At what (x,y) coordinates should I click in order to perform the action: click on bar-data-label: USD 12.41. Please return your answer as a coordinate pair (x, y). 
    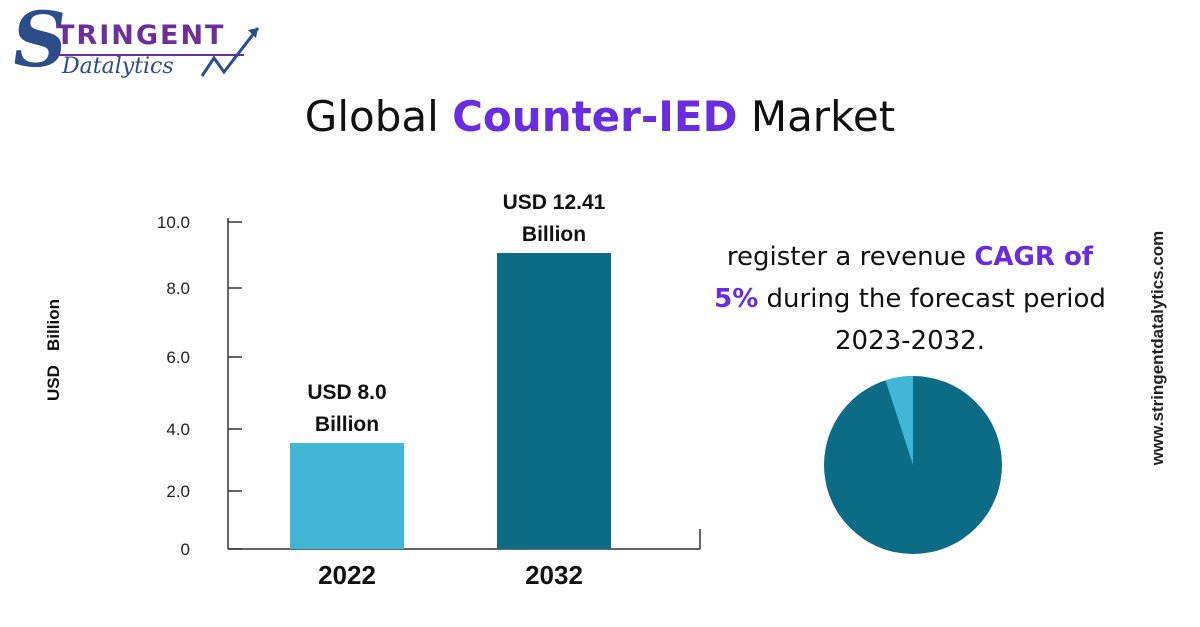
    Looking at the image, I should click on (554, 202).